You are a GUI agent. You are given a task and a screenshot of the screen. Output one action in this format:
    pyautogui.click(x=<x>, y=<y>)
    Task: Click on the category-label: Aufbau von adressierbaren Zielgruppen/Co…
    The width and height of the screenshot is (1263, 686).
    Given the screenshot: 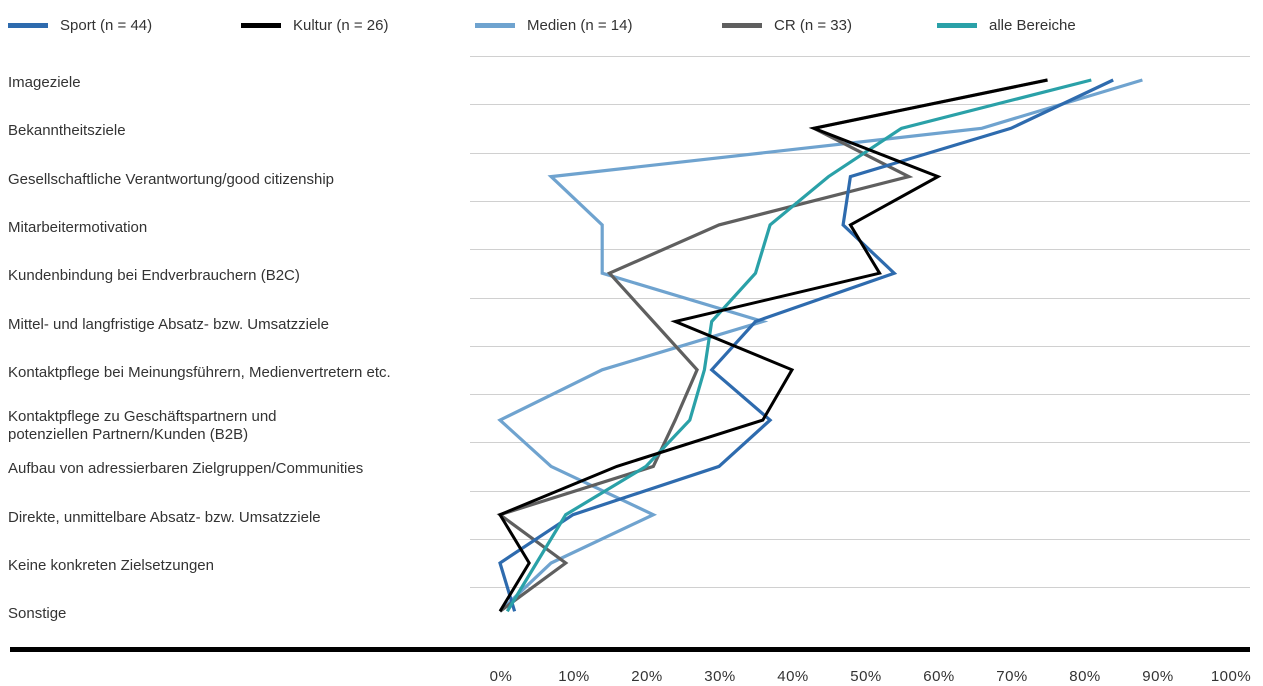 What is the action you would take?
    pyautogui.click(x=186, y=469)
    